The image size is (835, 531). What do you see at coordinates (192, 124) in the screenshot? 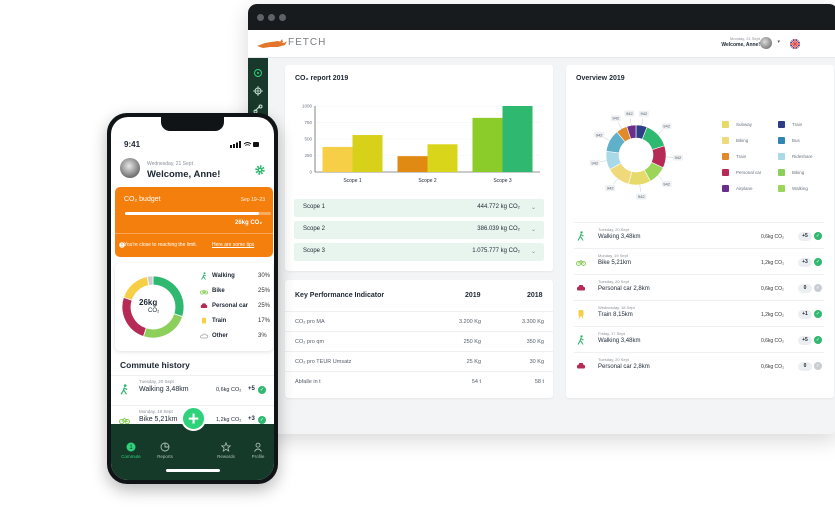
I see `phone-notch` at bounding box center [192, 124].